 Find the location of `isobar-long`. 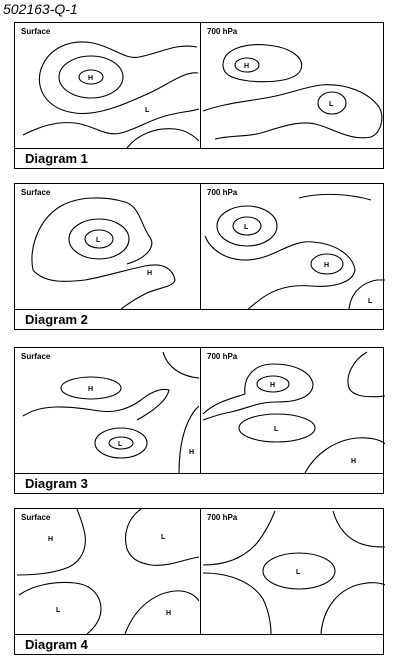

isobar-long is located at coordinates (96, 404).